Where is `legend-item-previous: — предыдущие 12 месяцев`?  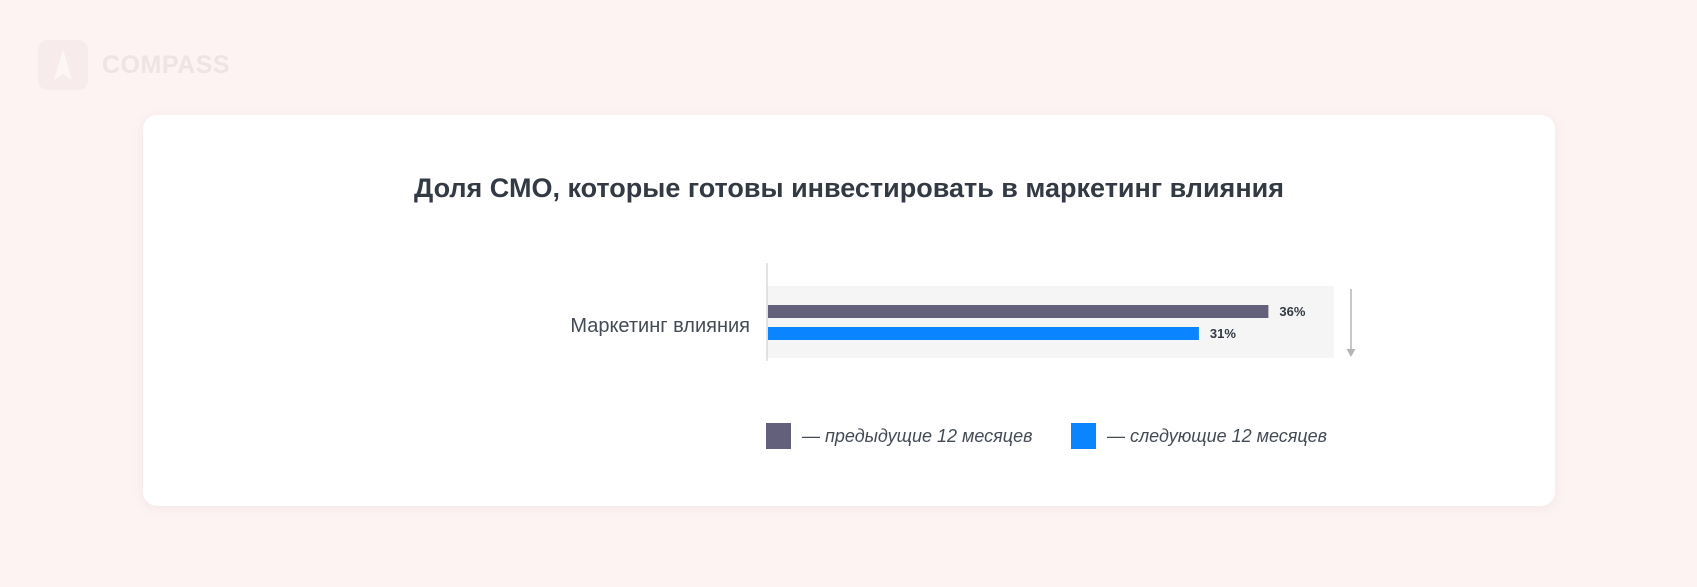 legend-item-previous: — предыдущие 12 месяцев is located at coordinates (899, 436).